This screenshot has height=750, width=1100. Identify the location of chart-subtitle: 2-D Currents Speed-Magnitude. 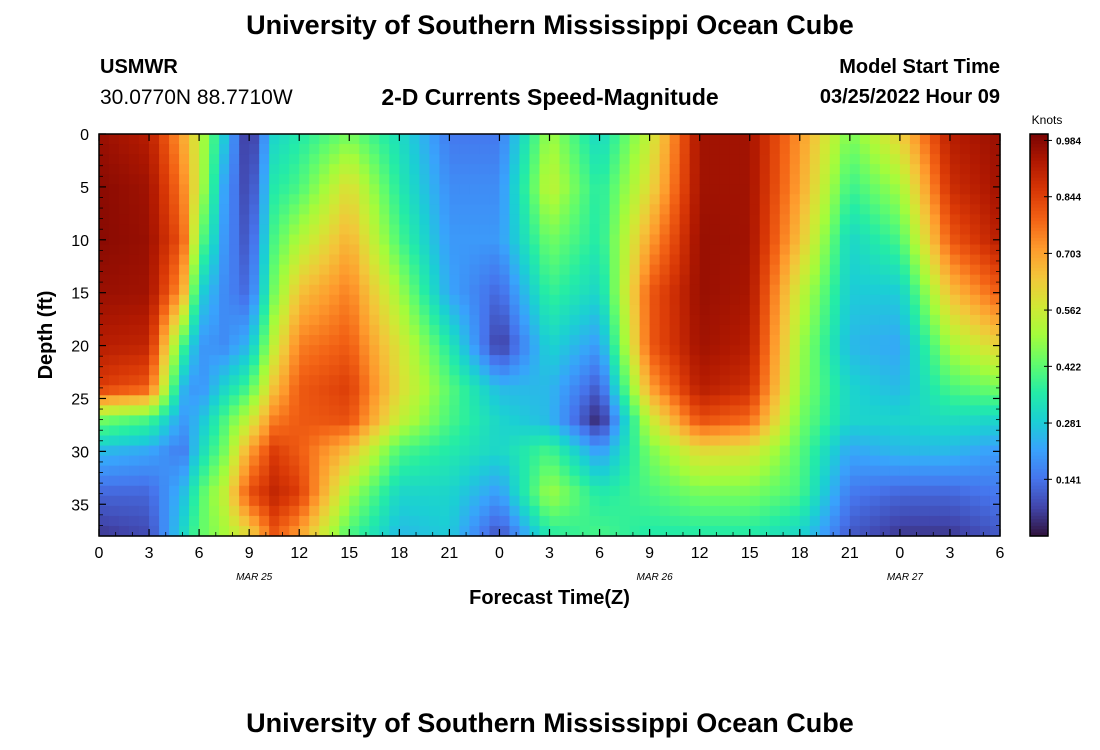
(550, 97).